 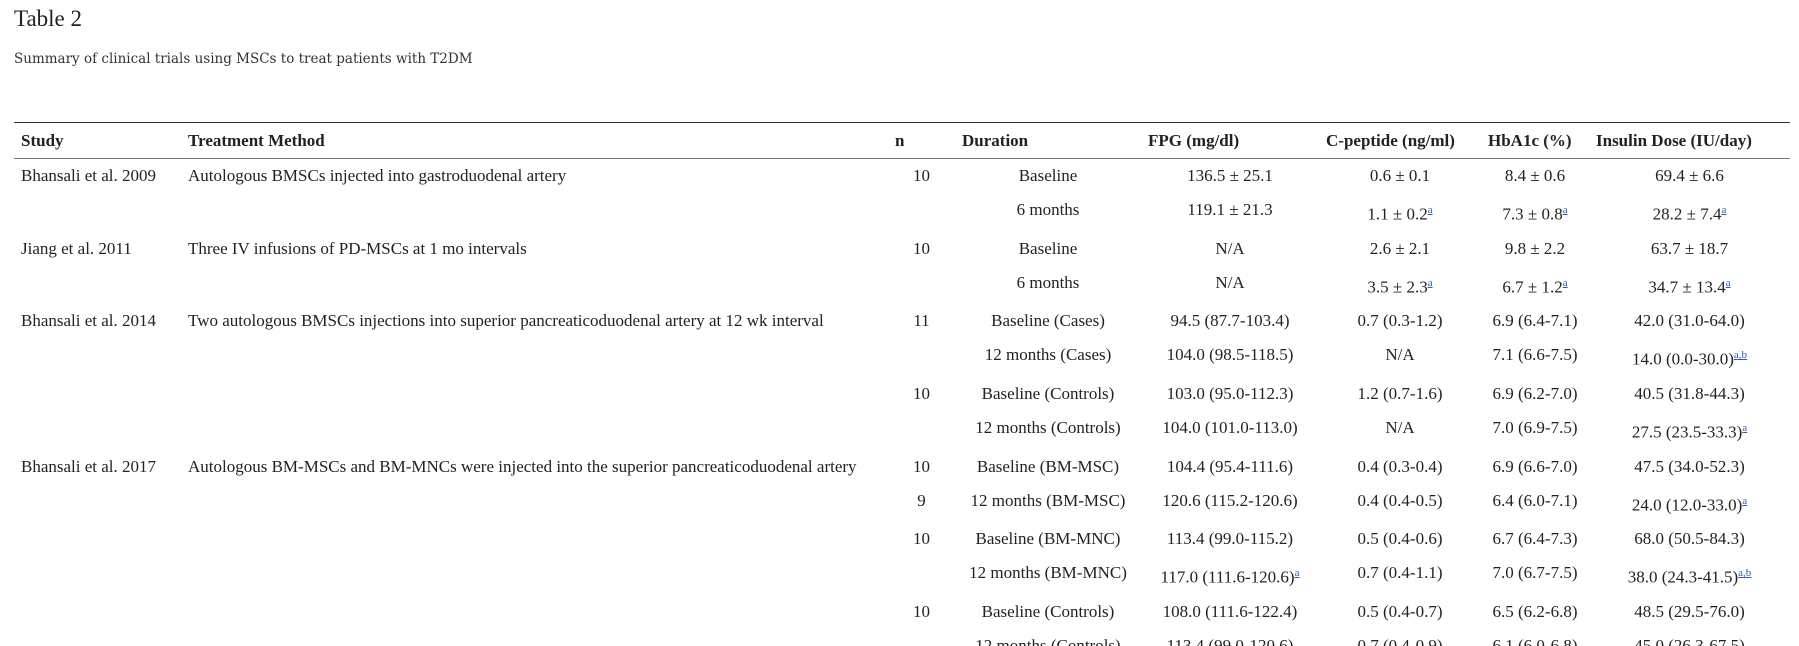 What do you see at coordinates (1689, 175) in the screenshot?
I see `cell: 69.4 ± 6.6` at bounding box center [1689, 175].